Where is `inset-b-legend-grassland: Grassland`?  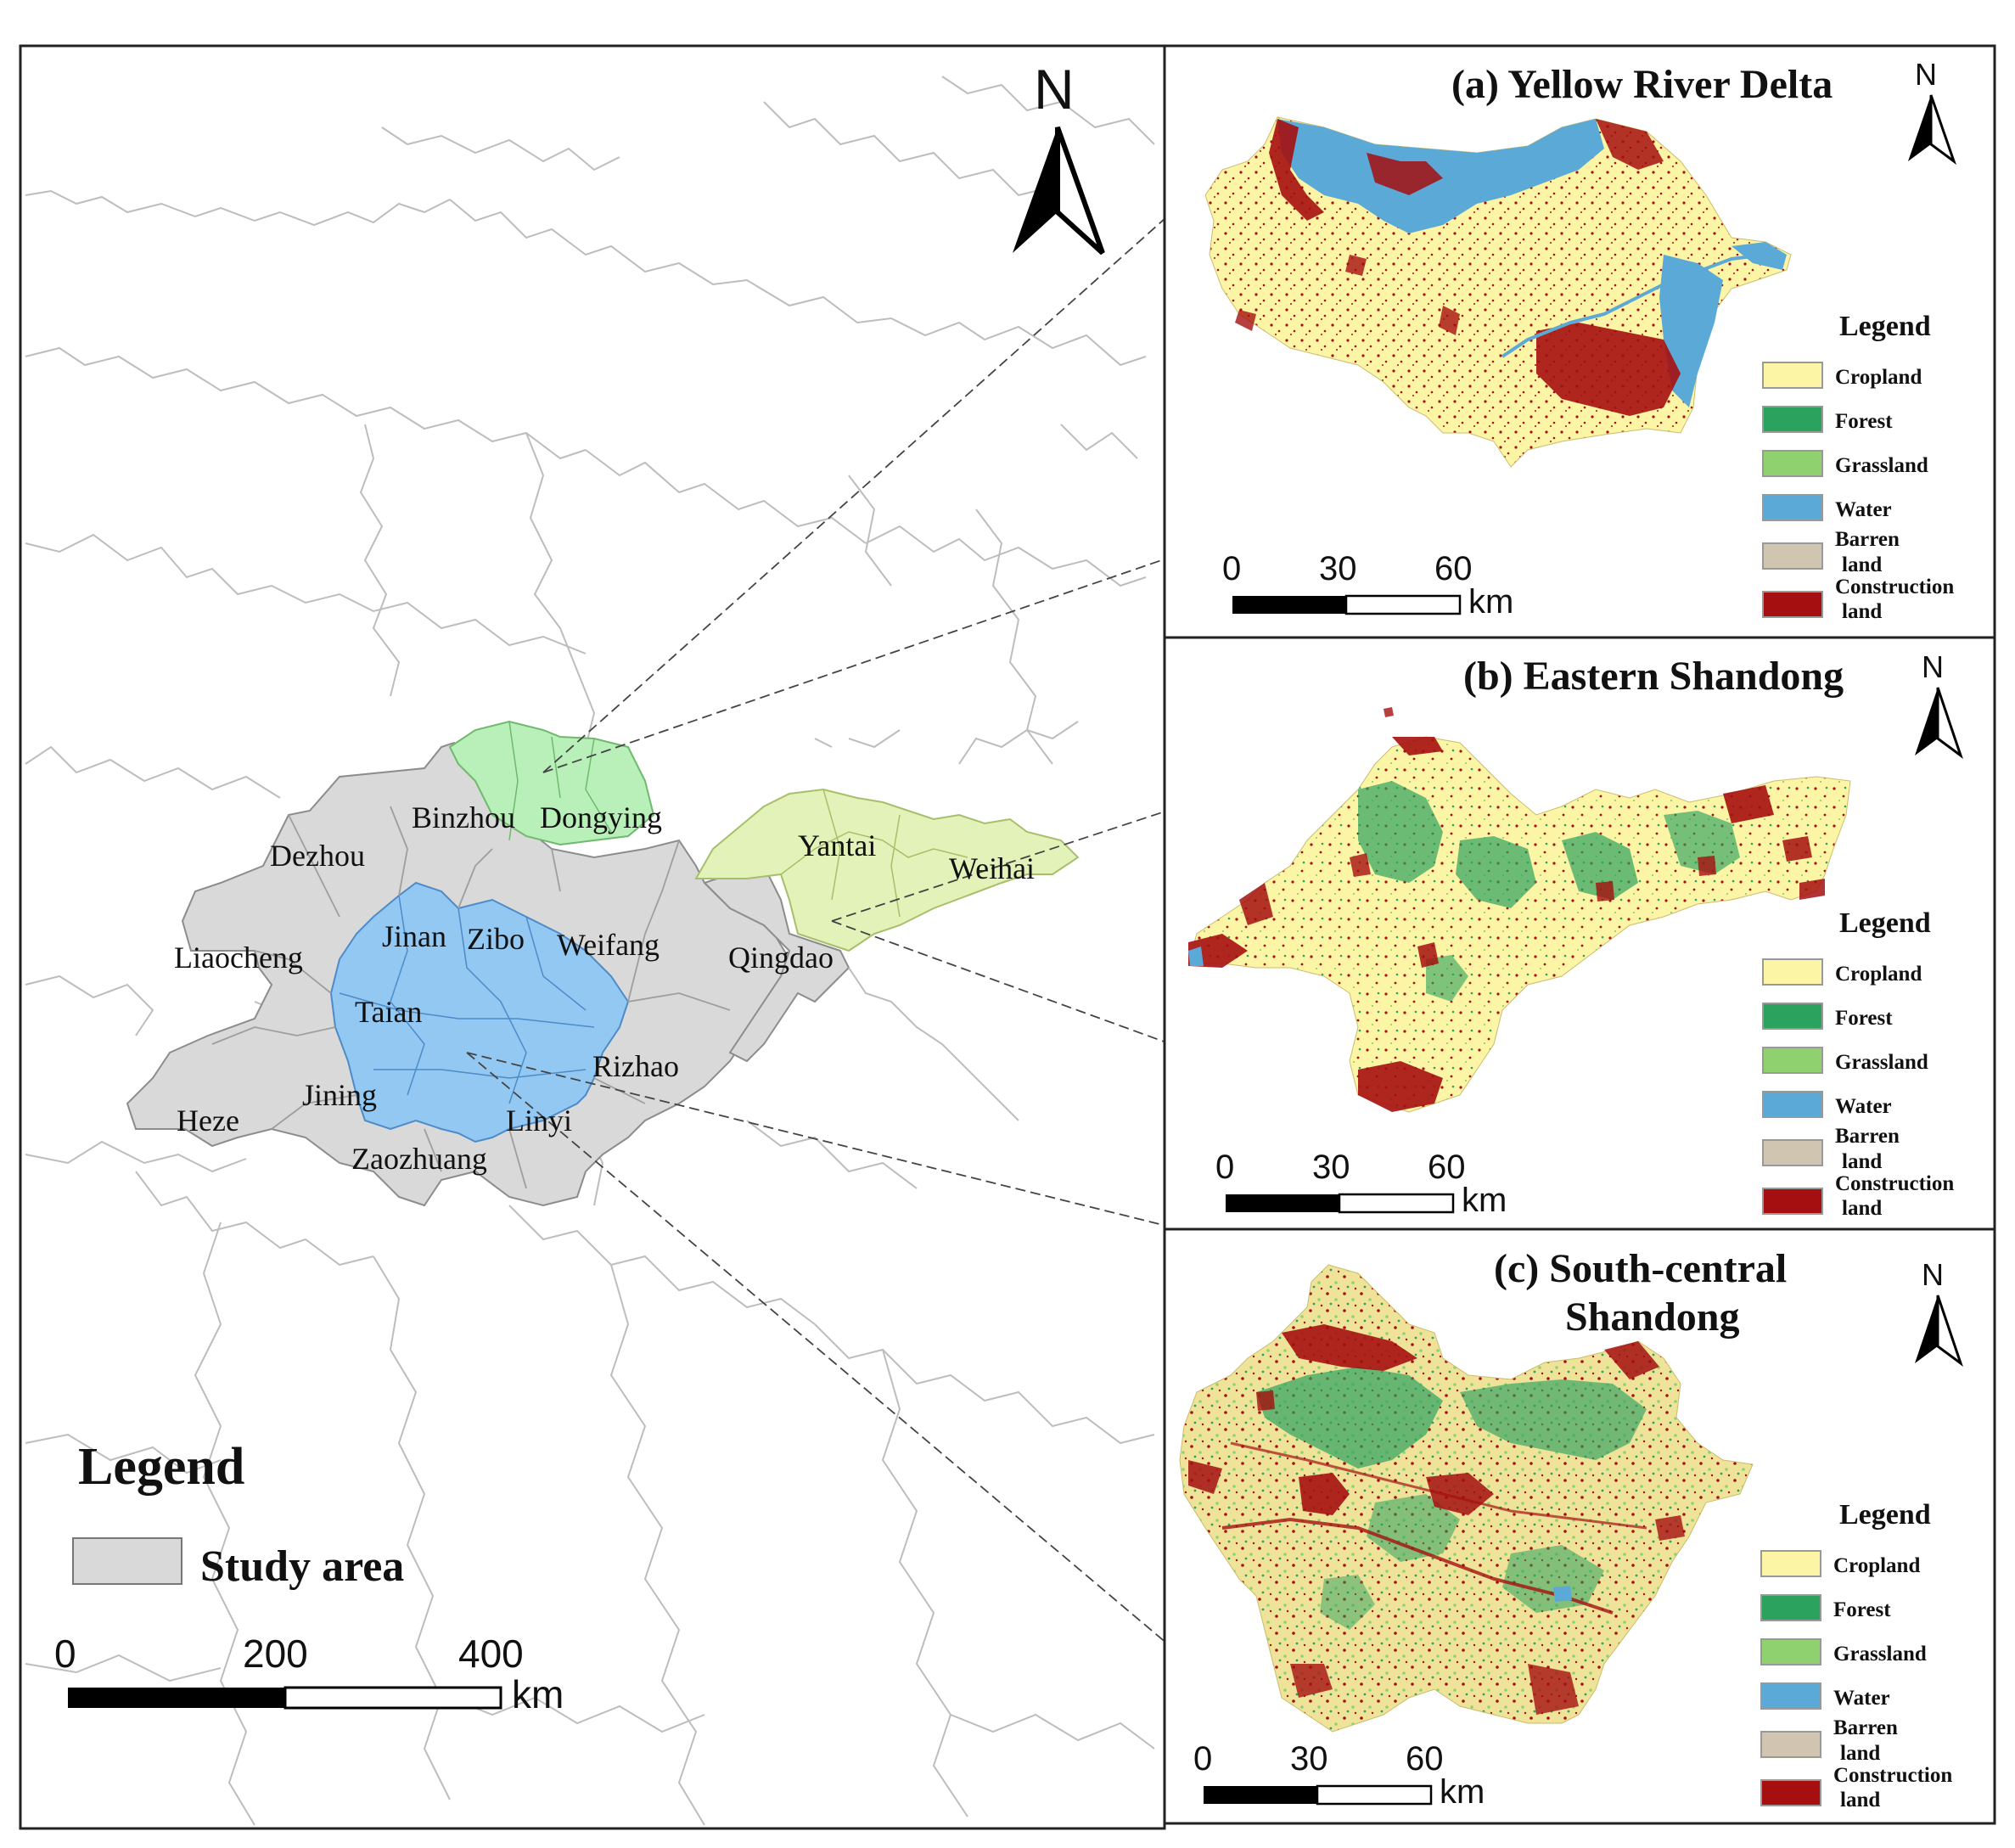 inset-b-legend-grassland: Grassland is located at coordinates (1881, 1062).